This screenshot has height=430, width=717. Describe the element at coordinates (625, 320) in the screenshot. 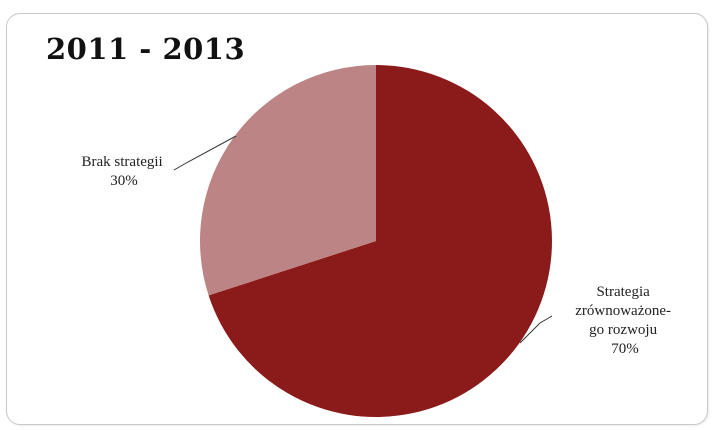

I see `label-strategia: Strategia zrównoważone- go rozwoju 70%` at that location.